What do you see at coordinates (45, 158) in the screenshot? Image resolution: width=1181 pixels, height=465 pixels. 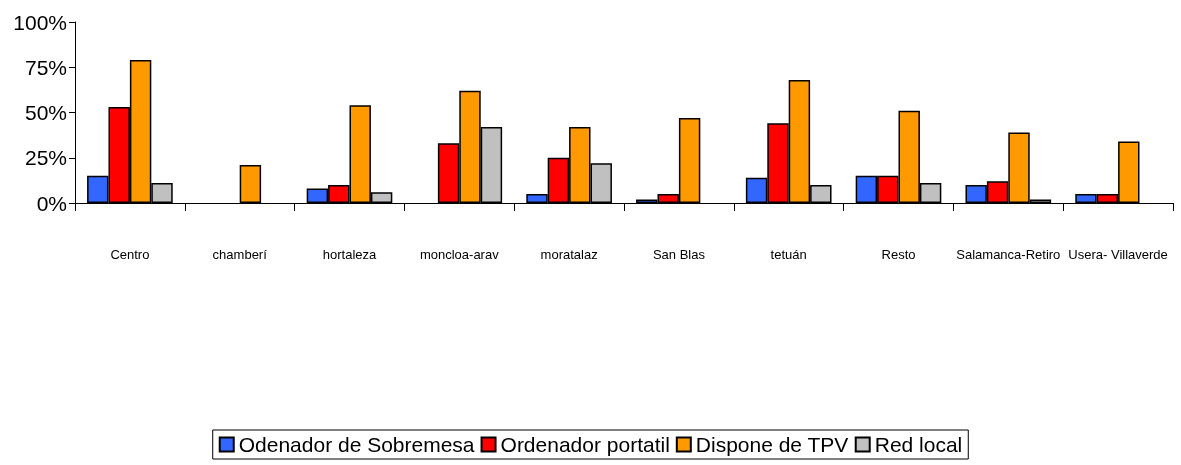 I see `y-tick-label: 25%` at bounding box center [45, 158].